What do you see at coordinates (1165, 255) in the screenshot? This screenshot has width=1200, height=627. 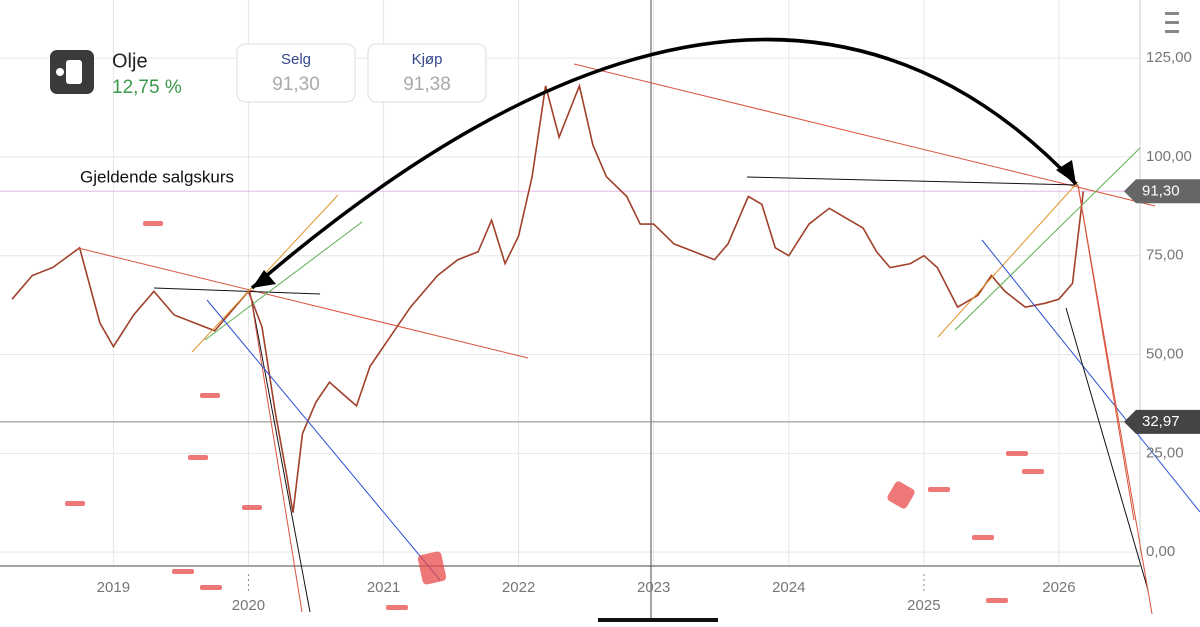 I see `y-tick-label: 75,00` at bounding box center [1165, 255].